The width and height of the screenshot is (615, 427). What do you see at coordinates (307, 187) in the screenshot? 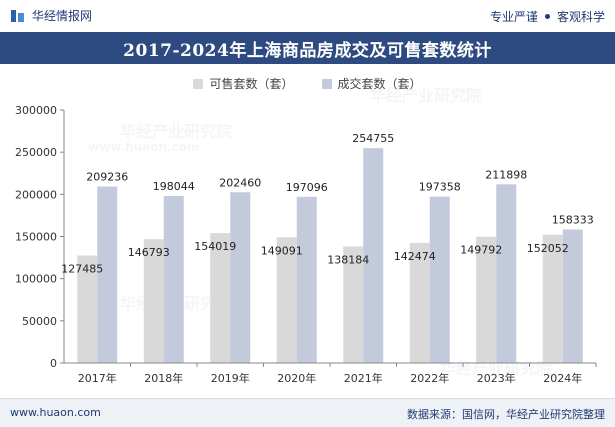
I see `data-label-sold: 197096` at bounding box center [307, 187].